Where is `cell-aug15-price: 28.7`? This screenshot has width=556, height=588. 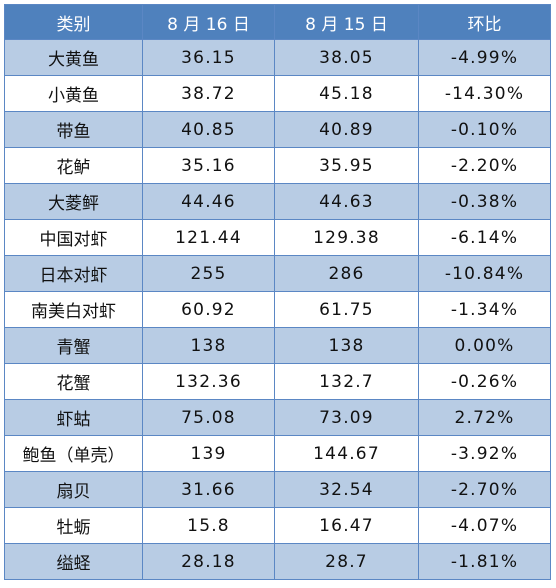 cell-aug15-price: 28.7 is located at coordinates (346, 561).